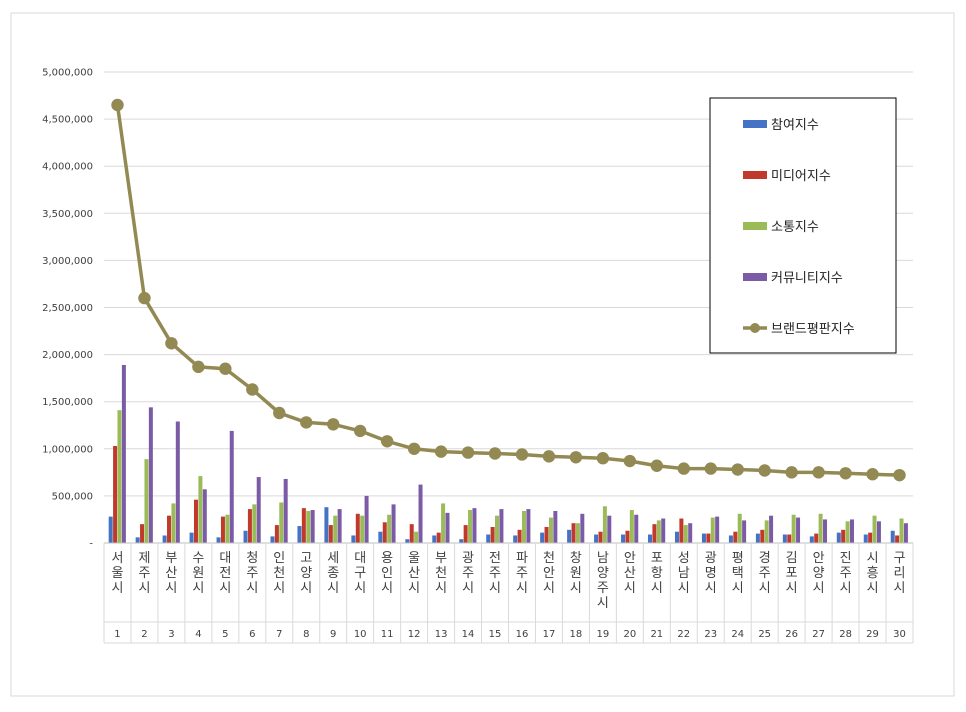 Image resolution: width=966 pixels, height=712 pixels. What do you see at coordinates (414, 634) in the screenshot?
I see `x-rank-label: 12` at bounding box center [414, 634].